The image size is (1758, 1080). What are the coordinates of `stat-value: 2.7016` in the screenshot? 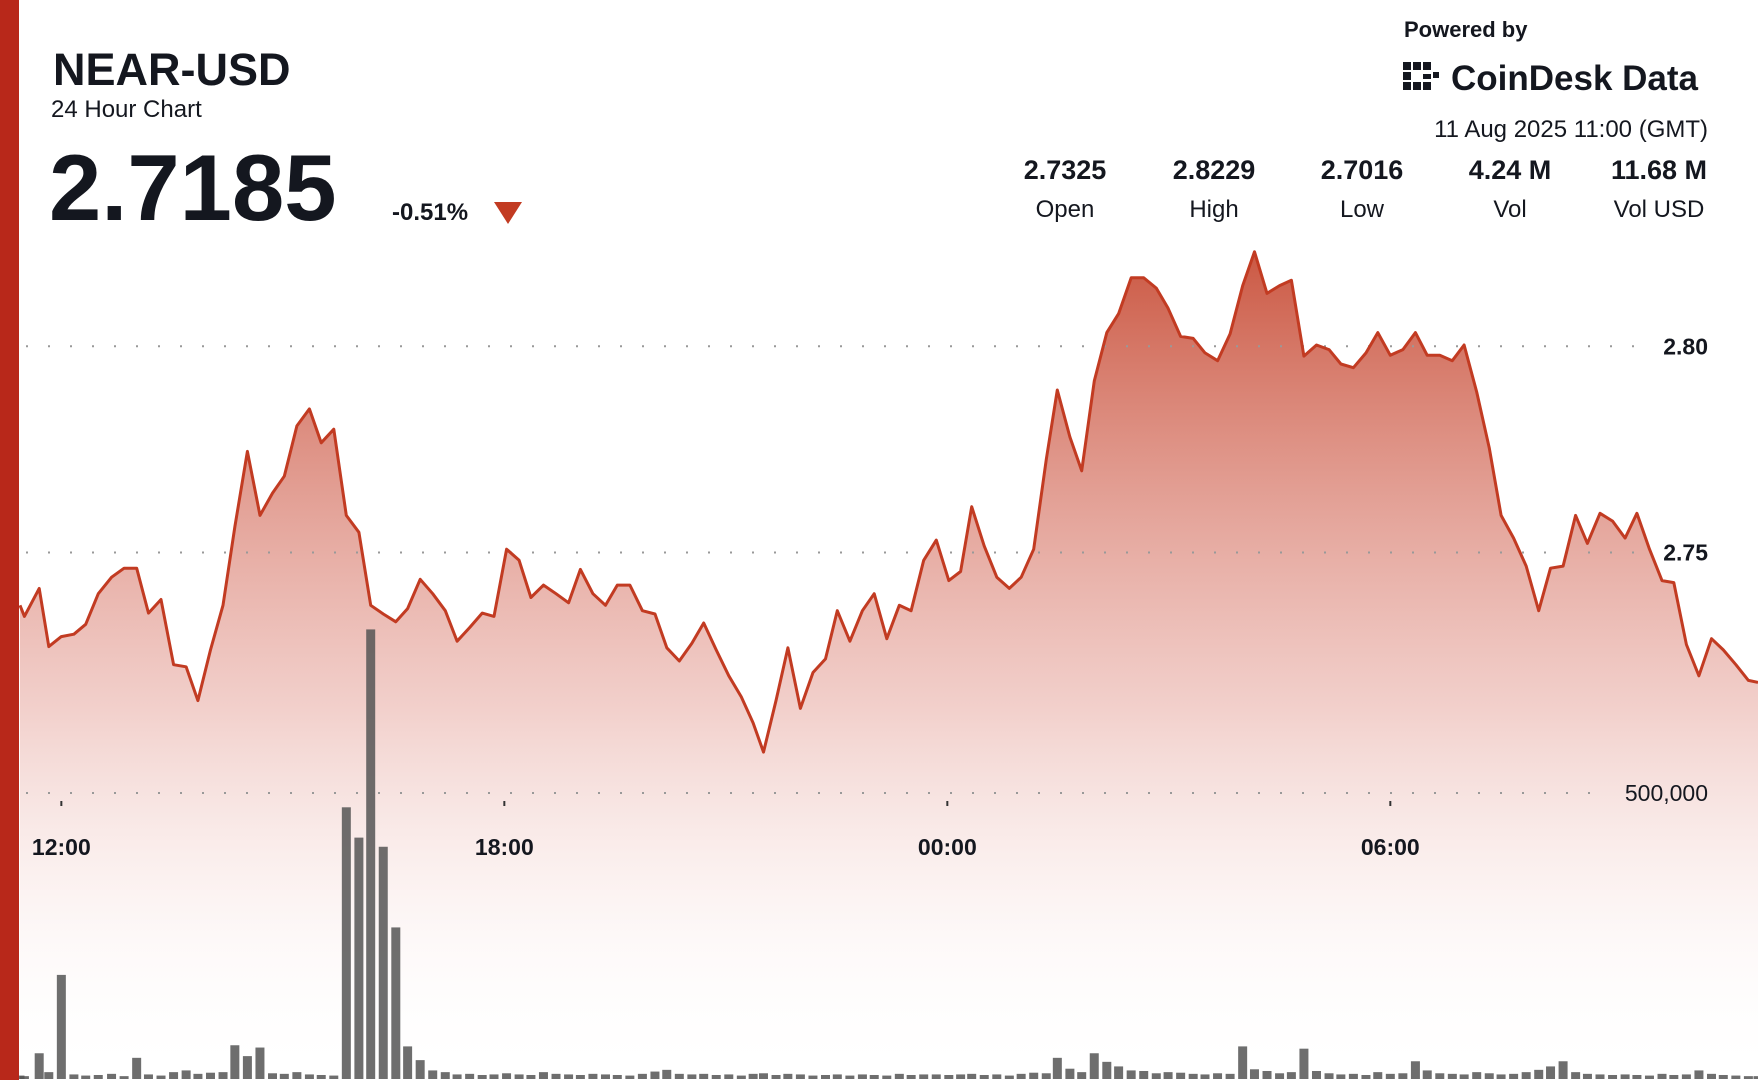 It's located at (1362, 170).